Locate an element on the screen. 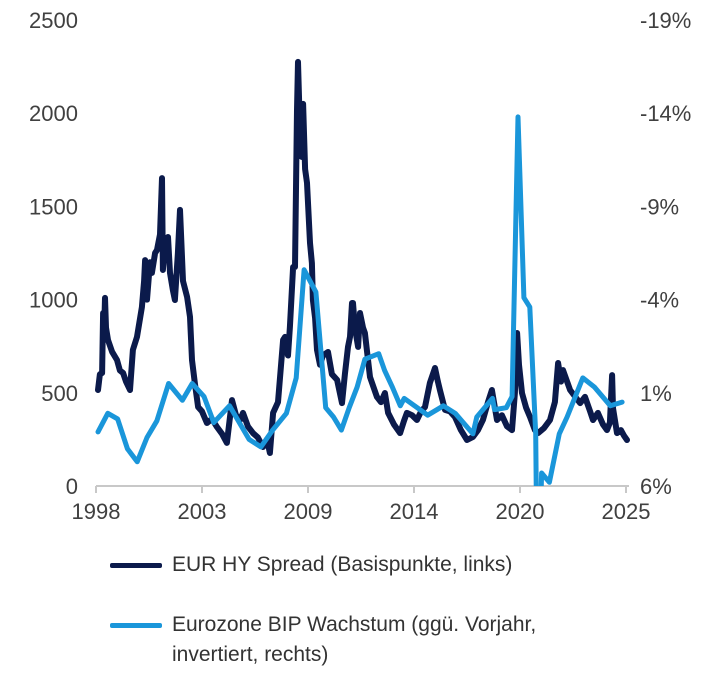  x-tick-label: 2003 is located at coordinates (202, 511).